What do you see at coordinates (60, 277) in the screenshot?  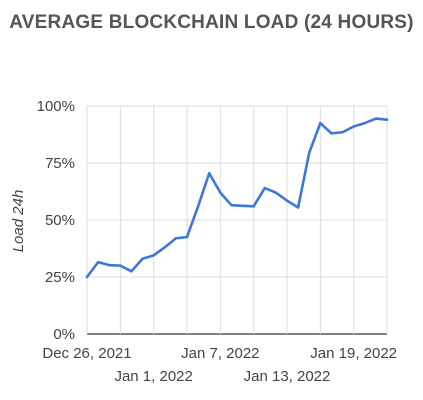 I see `y-tick-label: 25%` at bounding box center [60, 277].